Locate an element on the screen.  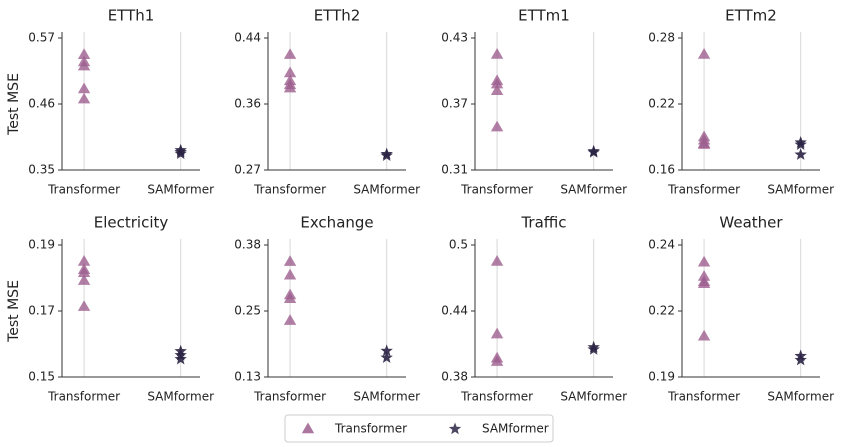
y-tick-label: 0.36 is located at coordinates (247, 104).